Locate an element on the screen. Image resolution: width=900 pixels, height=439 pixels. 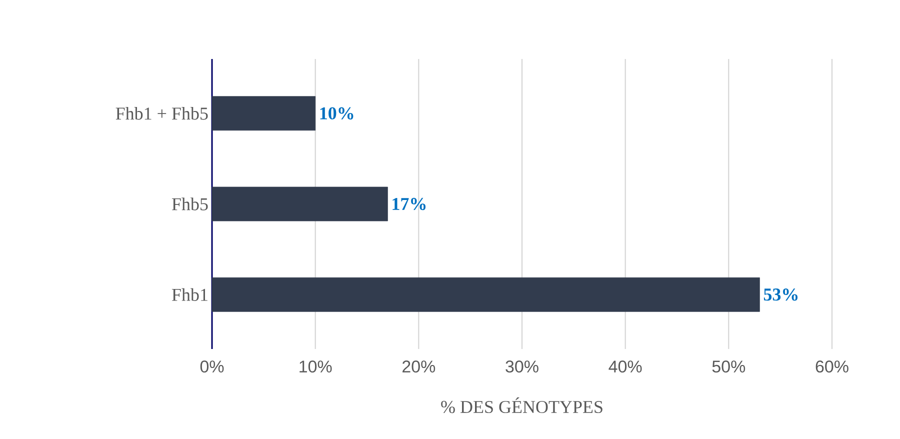
data-label: 53% is located at coordinates (781, 294).